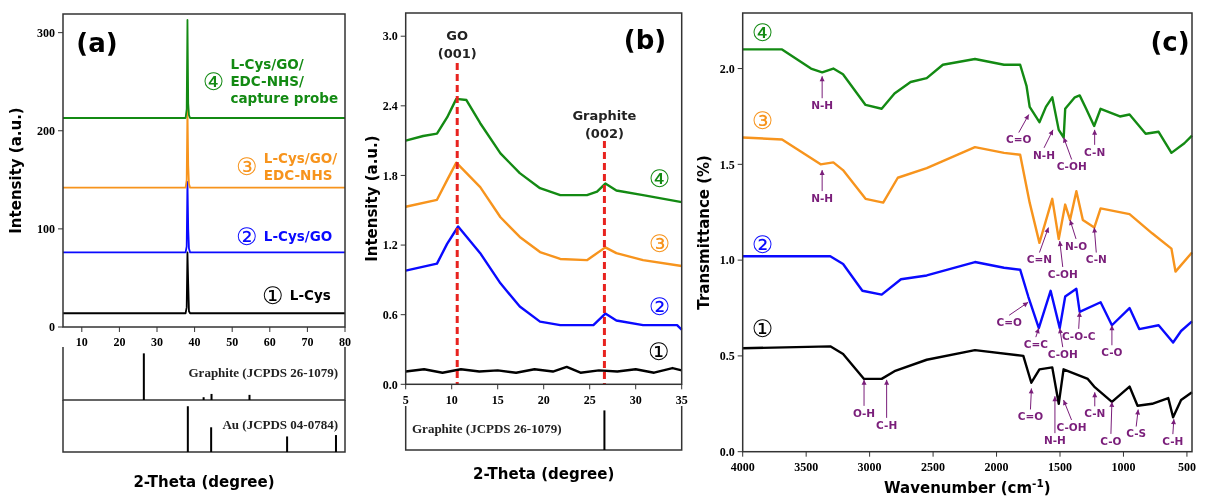  Describe the element at coordinates (405, 399) in the screenshot. I see `x-tick-label: 5` at that location.